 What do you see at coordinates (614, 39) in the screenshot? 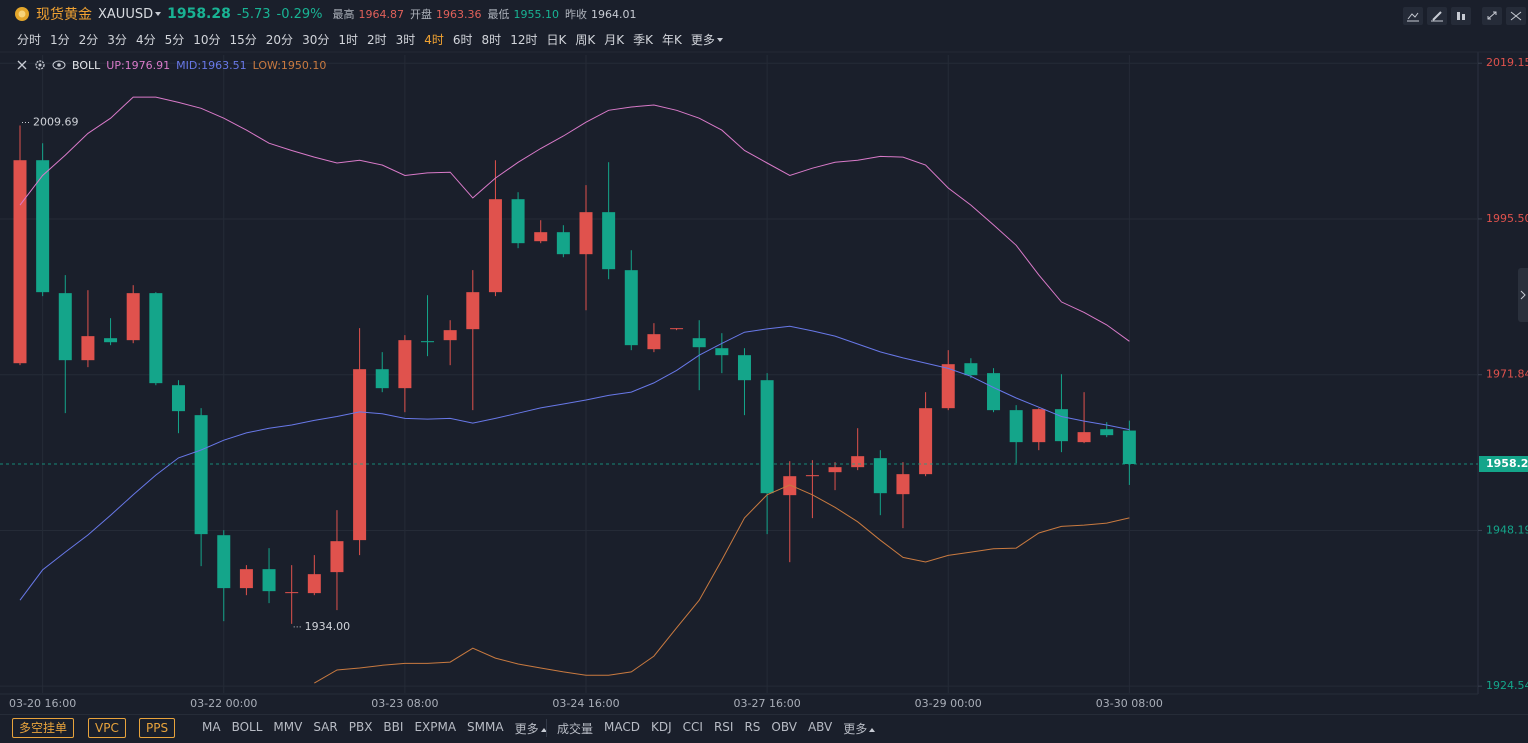
I see `timeframe-button: 月K` at bounding box center [614, 39].